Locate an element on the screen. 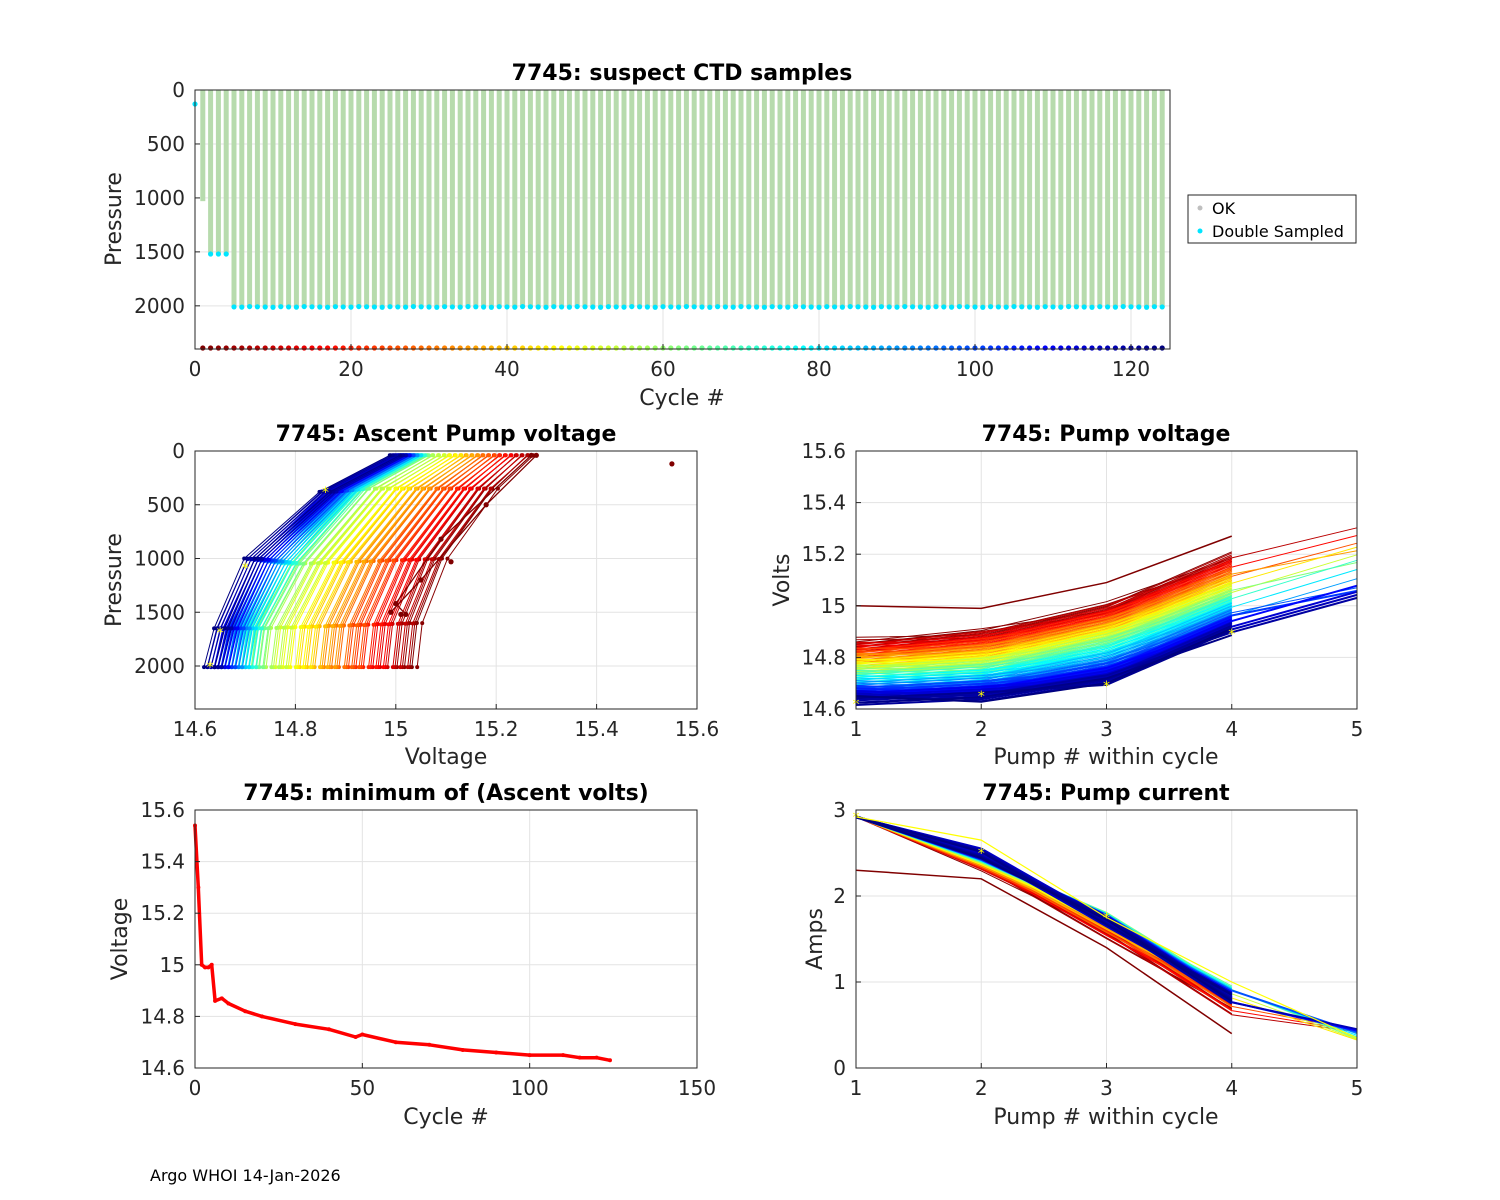 The width and height of the screenshot is (1500, 1200). chart-title: 7745: Pump voltage is located at coordinates (1106, 434).